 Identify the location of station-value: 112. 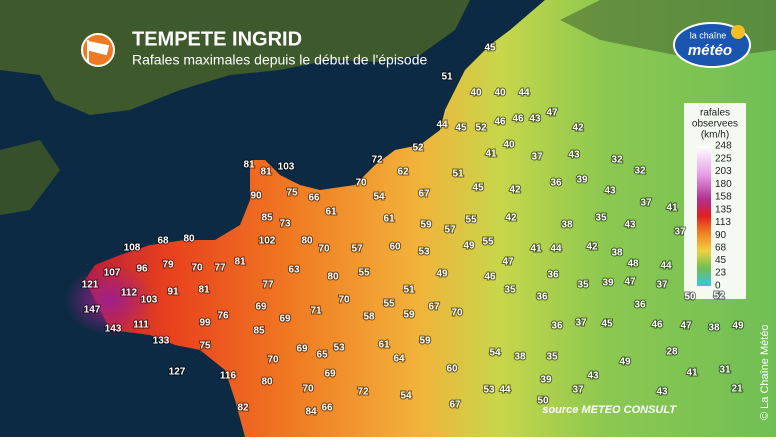
(129, 293).